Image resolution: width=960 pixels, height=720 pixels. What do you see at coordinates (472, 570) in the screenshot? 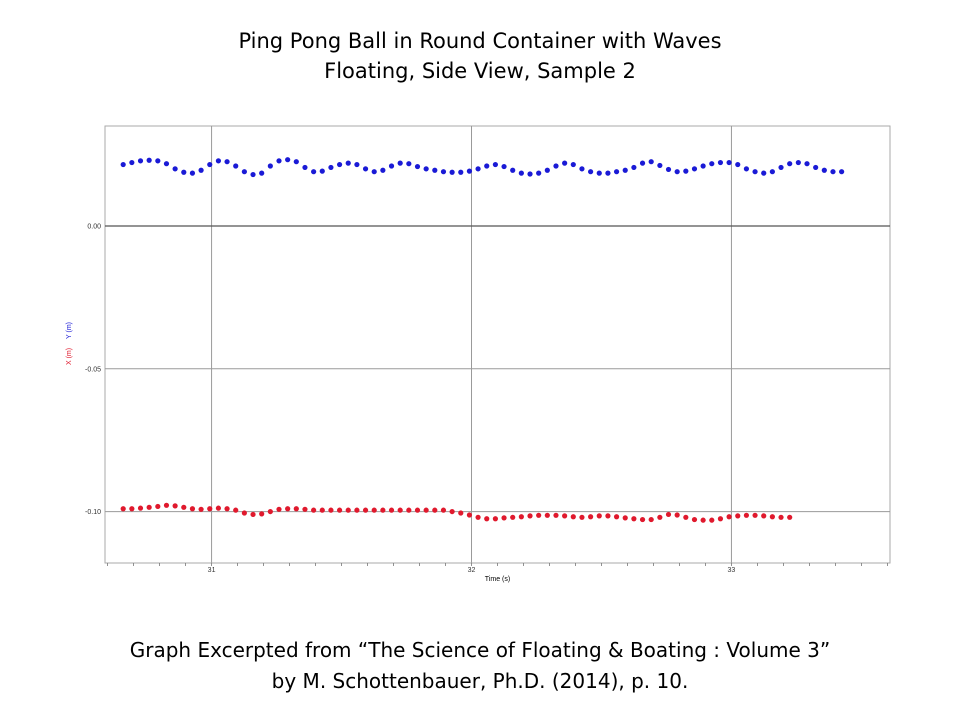
I see `x-tick-label: 32` at bounding box center [472, 570].